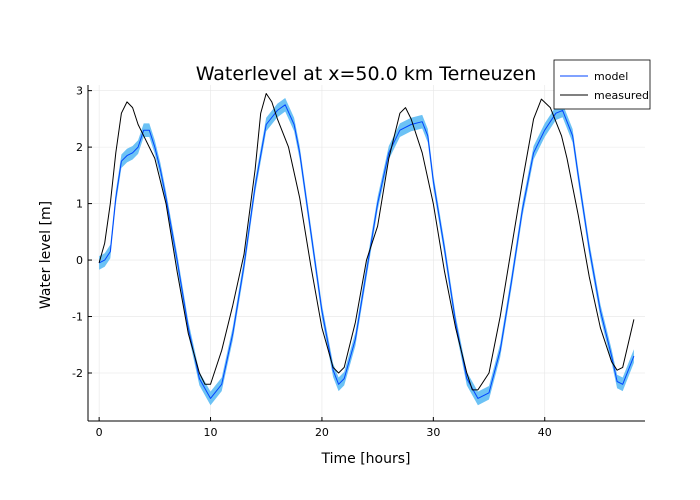  I want to click on x-tick-label: 20, so click(322, 432).